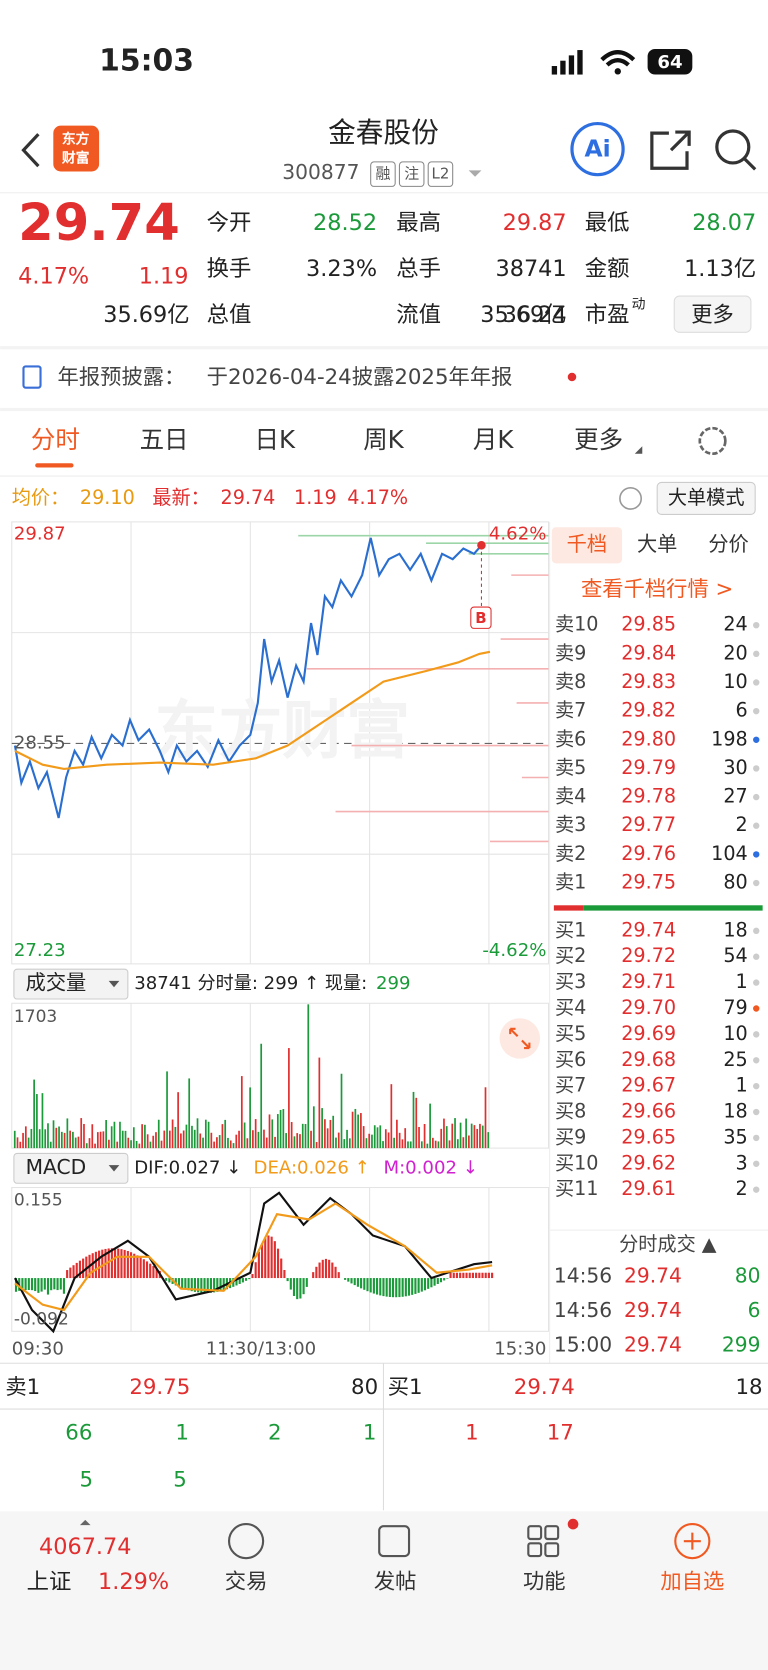 The width and height of the screenshot is (768, 1670). What do you see at coordinates (648, 624) in the screenshot?
I see `book-price: 29.85` at bounding box center [648, 624].